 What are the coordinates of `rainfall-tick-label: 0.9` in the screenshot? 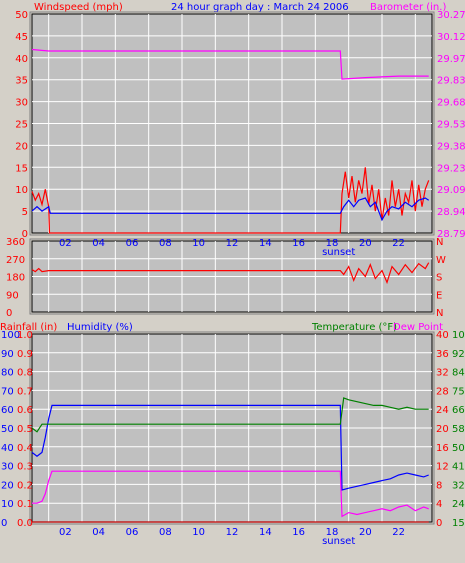 It's located at (25, 354).